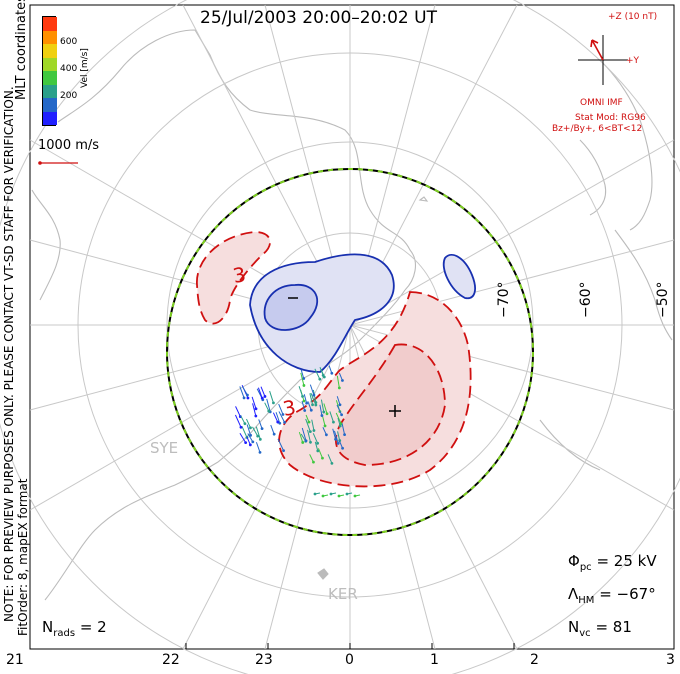  I want to click on lambda-value: = −67°, so click(627, 594).